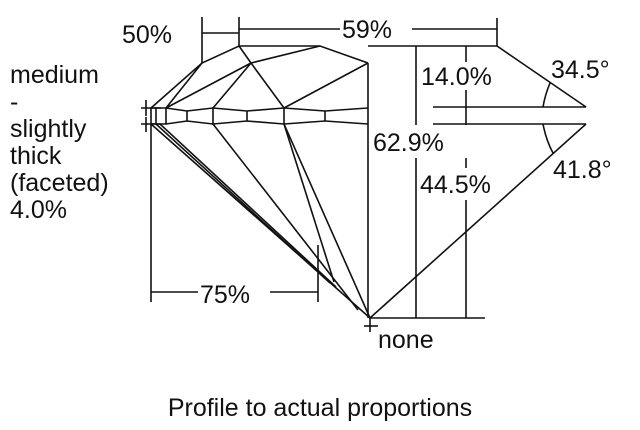  Describe the element at coordinates (59, 183) in the screenshot. I see `girdle-label-line: (faceted)` at that location.